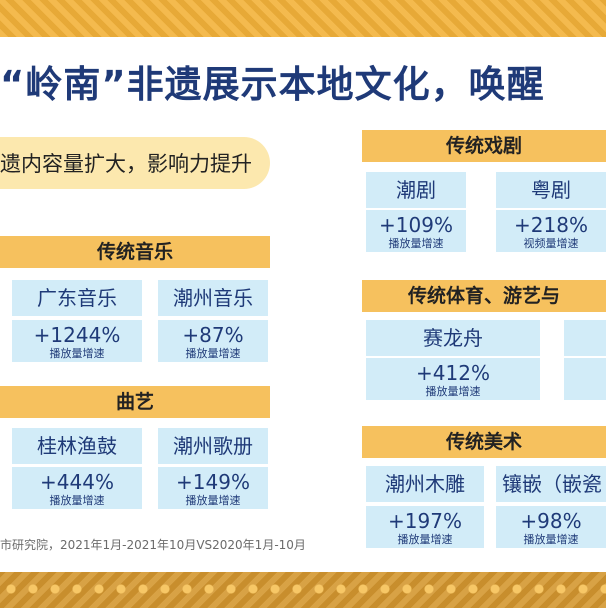 This screenshot has height=608, width=606. What do you see at coordinates (585, 338) in the screenshot?
I see `card-name-partial` at bounding box center [585, 338].